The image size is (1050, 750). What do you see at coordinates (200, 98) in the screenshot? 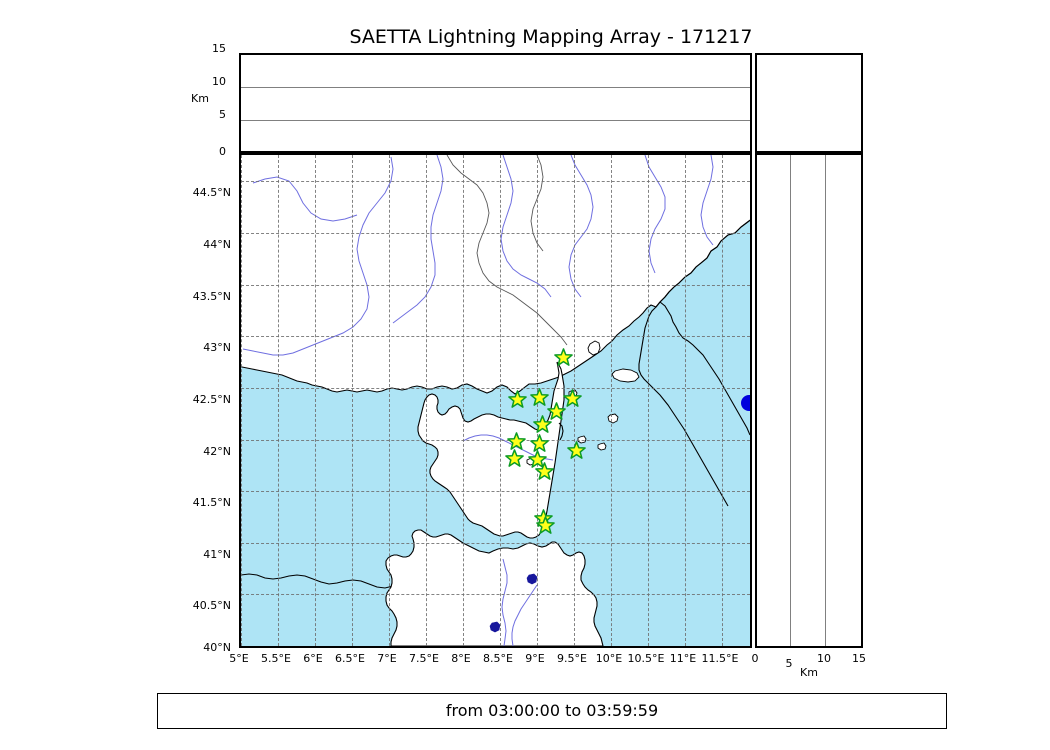
I see `axis-label-top-km: Km` at bounding box center [200, 98].